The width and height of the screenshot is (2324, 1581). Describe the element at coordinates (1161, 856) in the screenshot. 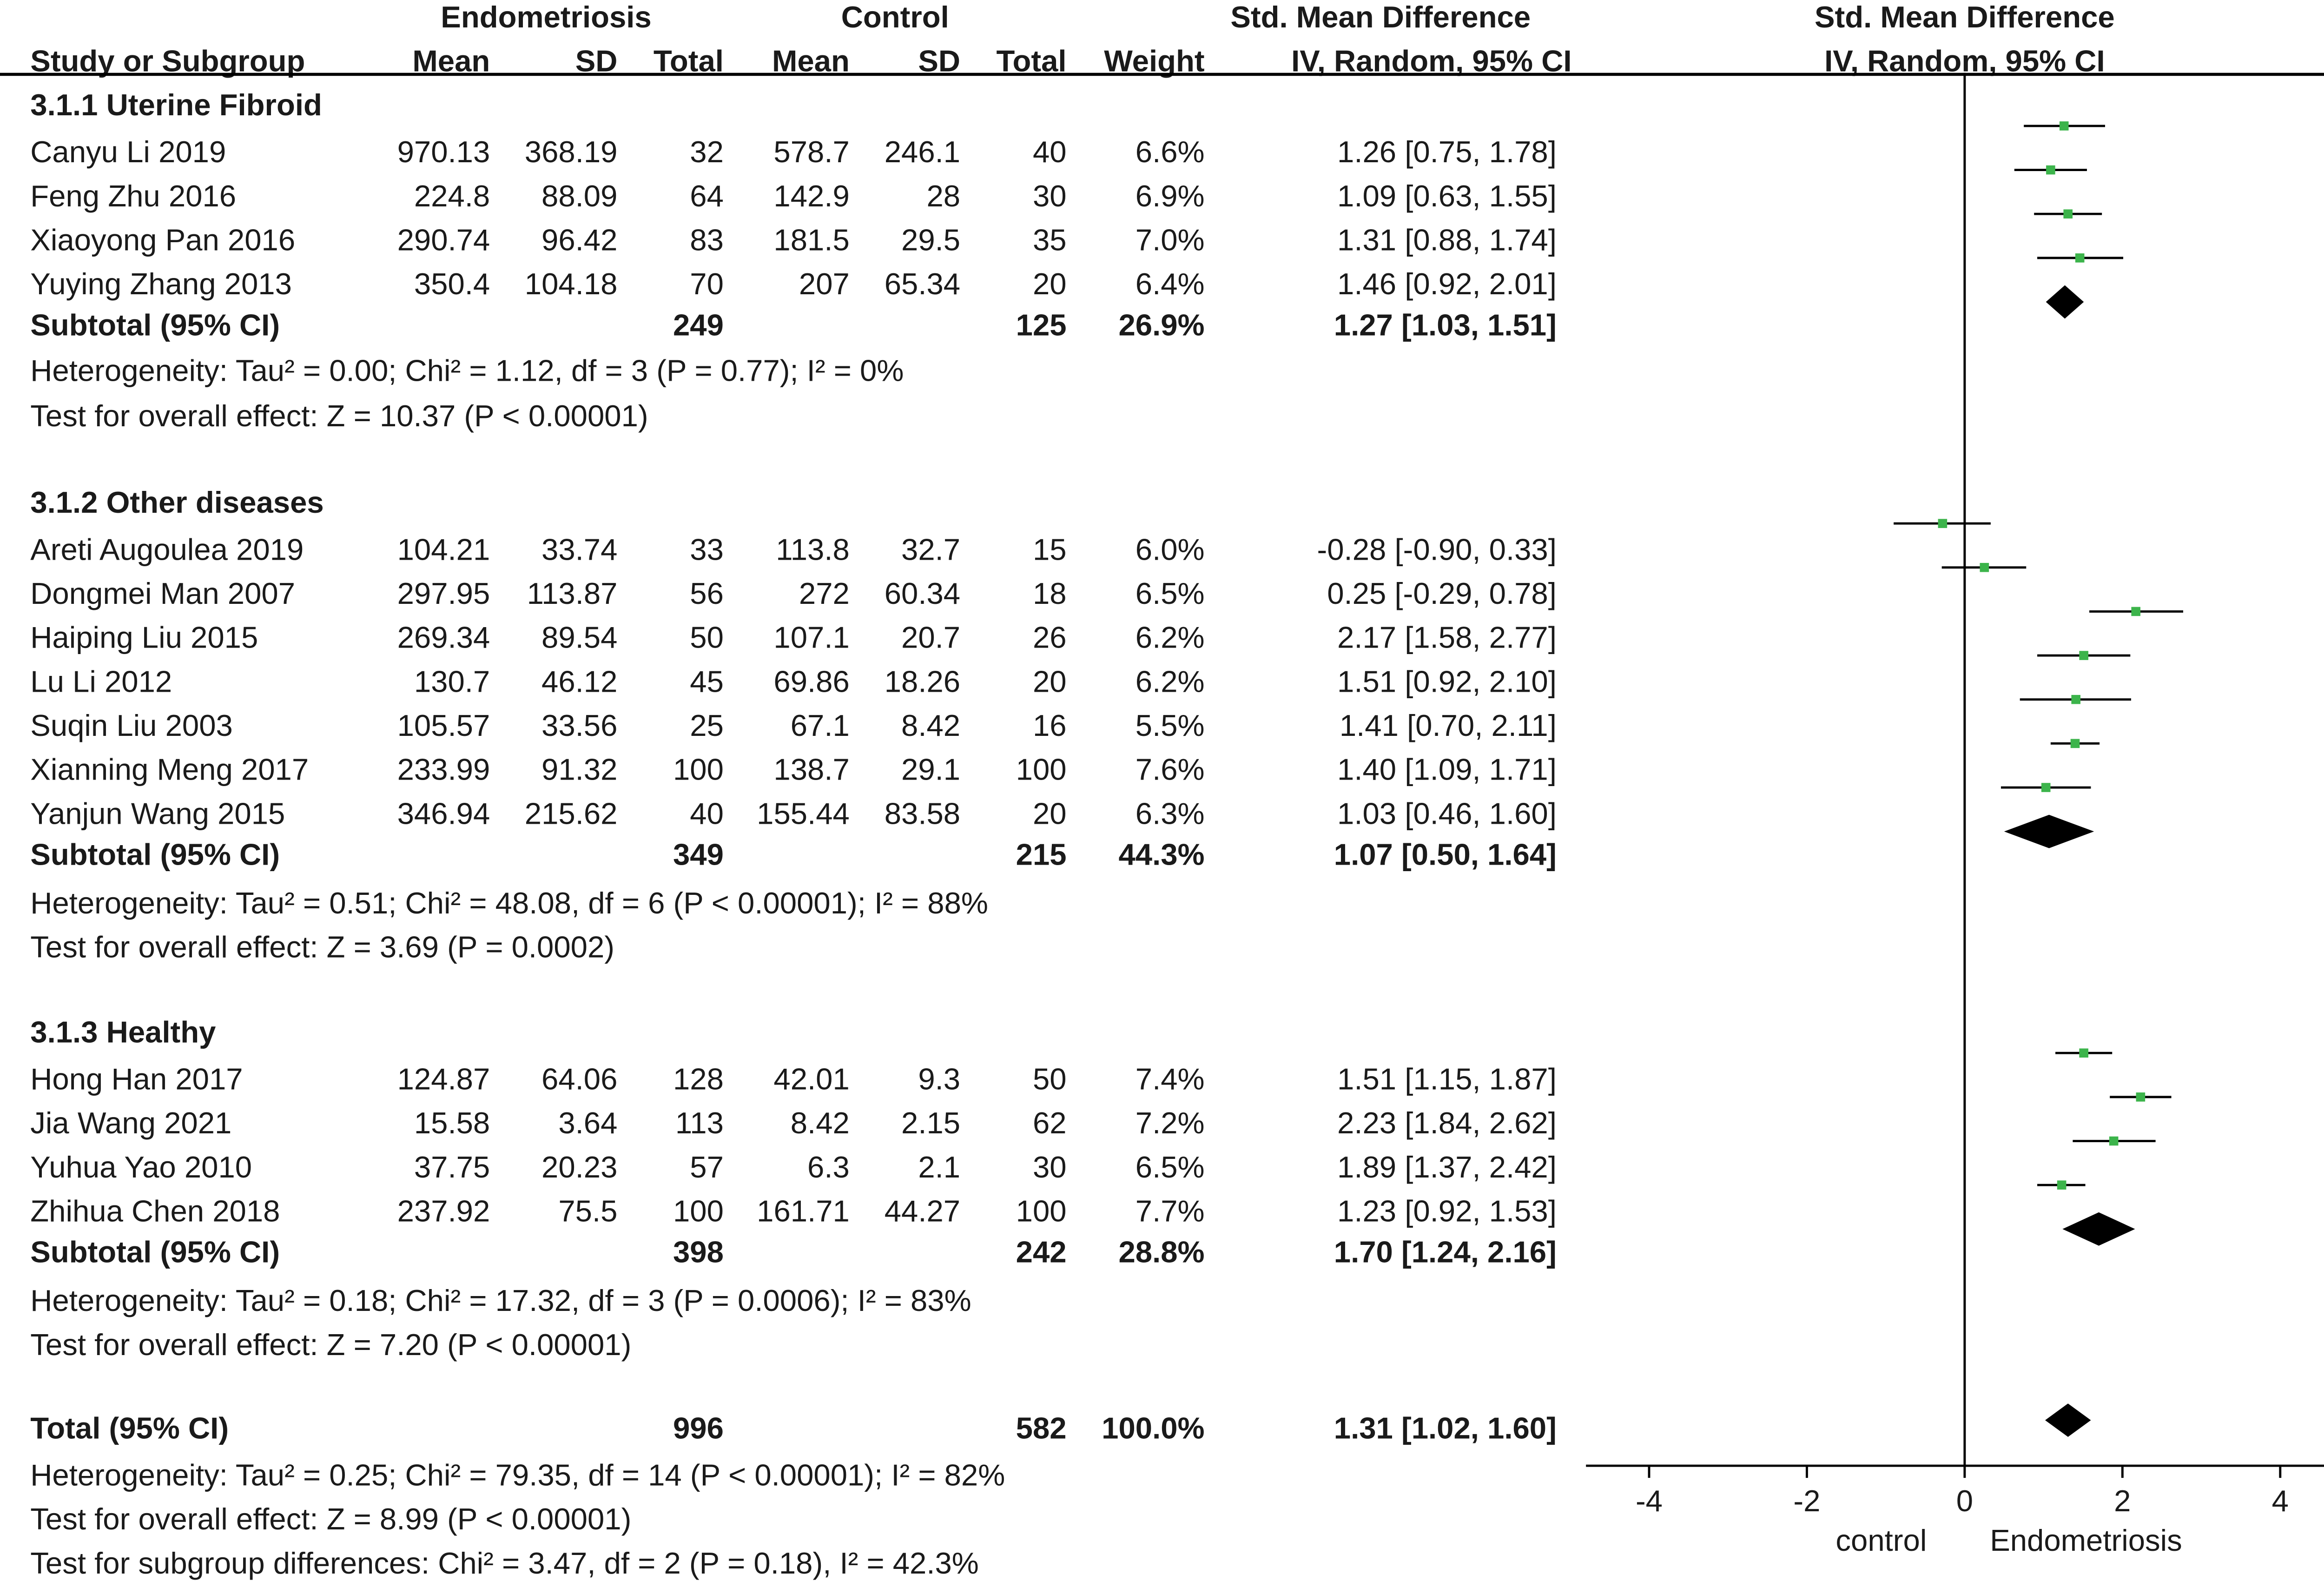

I see `subtotal-weight: 44.3%` at that location.